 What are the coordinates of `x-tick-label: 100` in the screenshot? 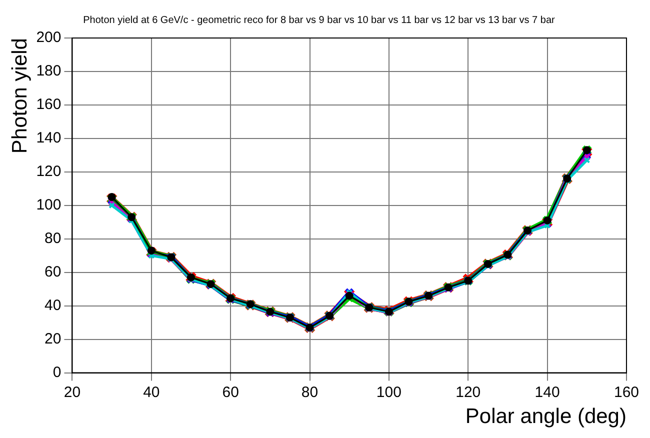 It's located at (389, 392).